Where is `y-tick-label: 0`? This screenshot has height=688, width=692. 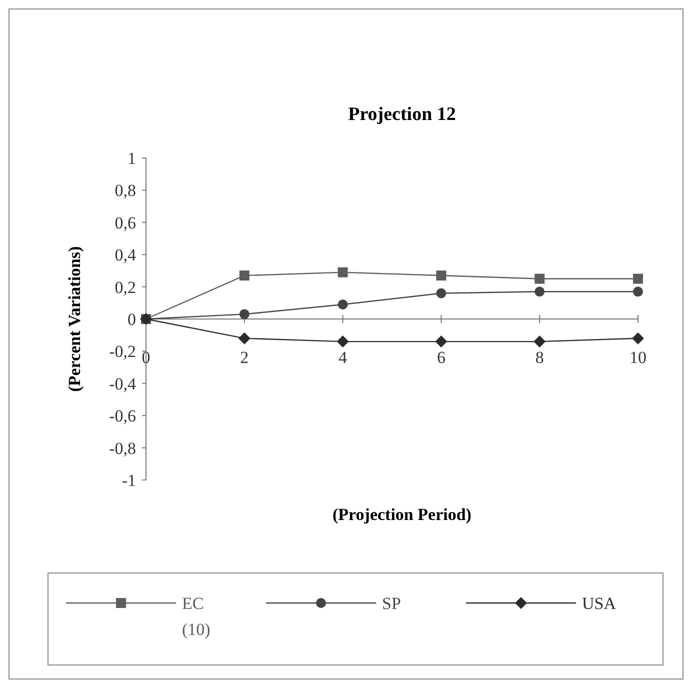
y-tick-label: 0 is located at coordinates (132, 319).